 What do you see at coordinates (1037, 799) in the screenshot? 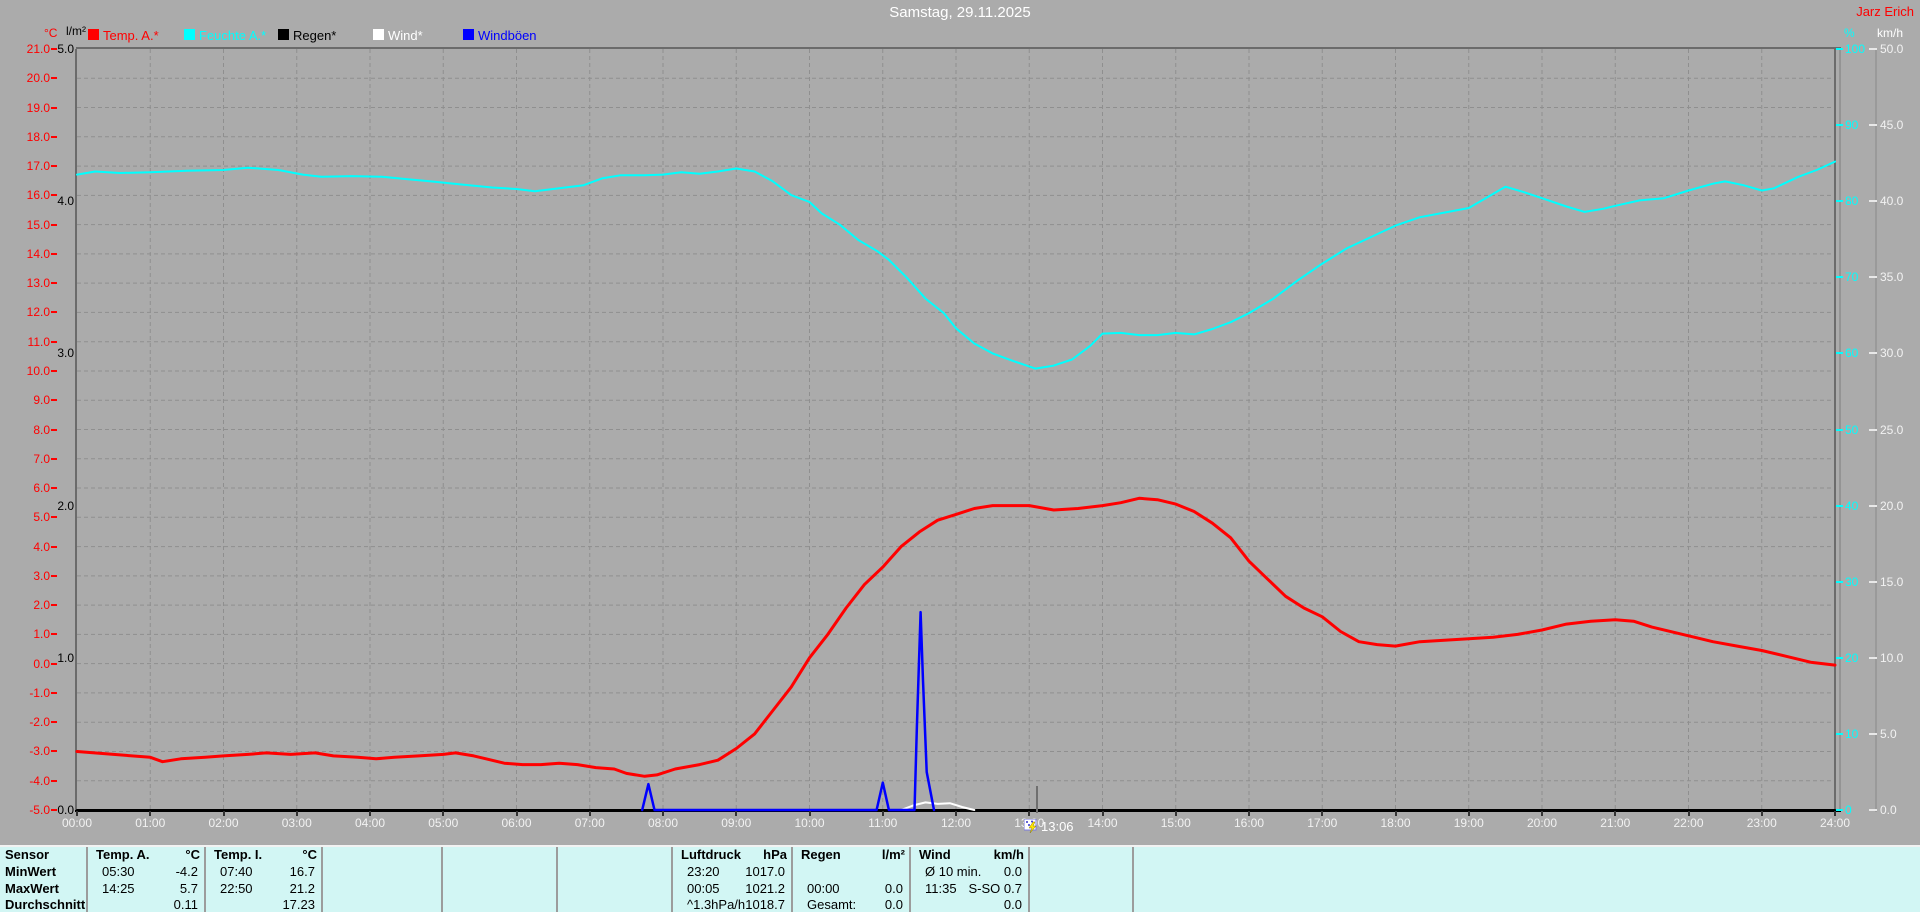
I see `time-cursor-line` at bounding box center [1037, 799].